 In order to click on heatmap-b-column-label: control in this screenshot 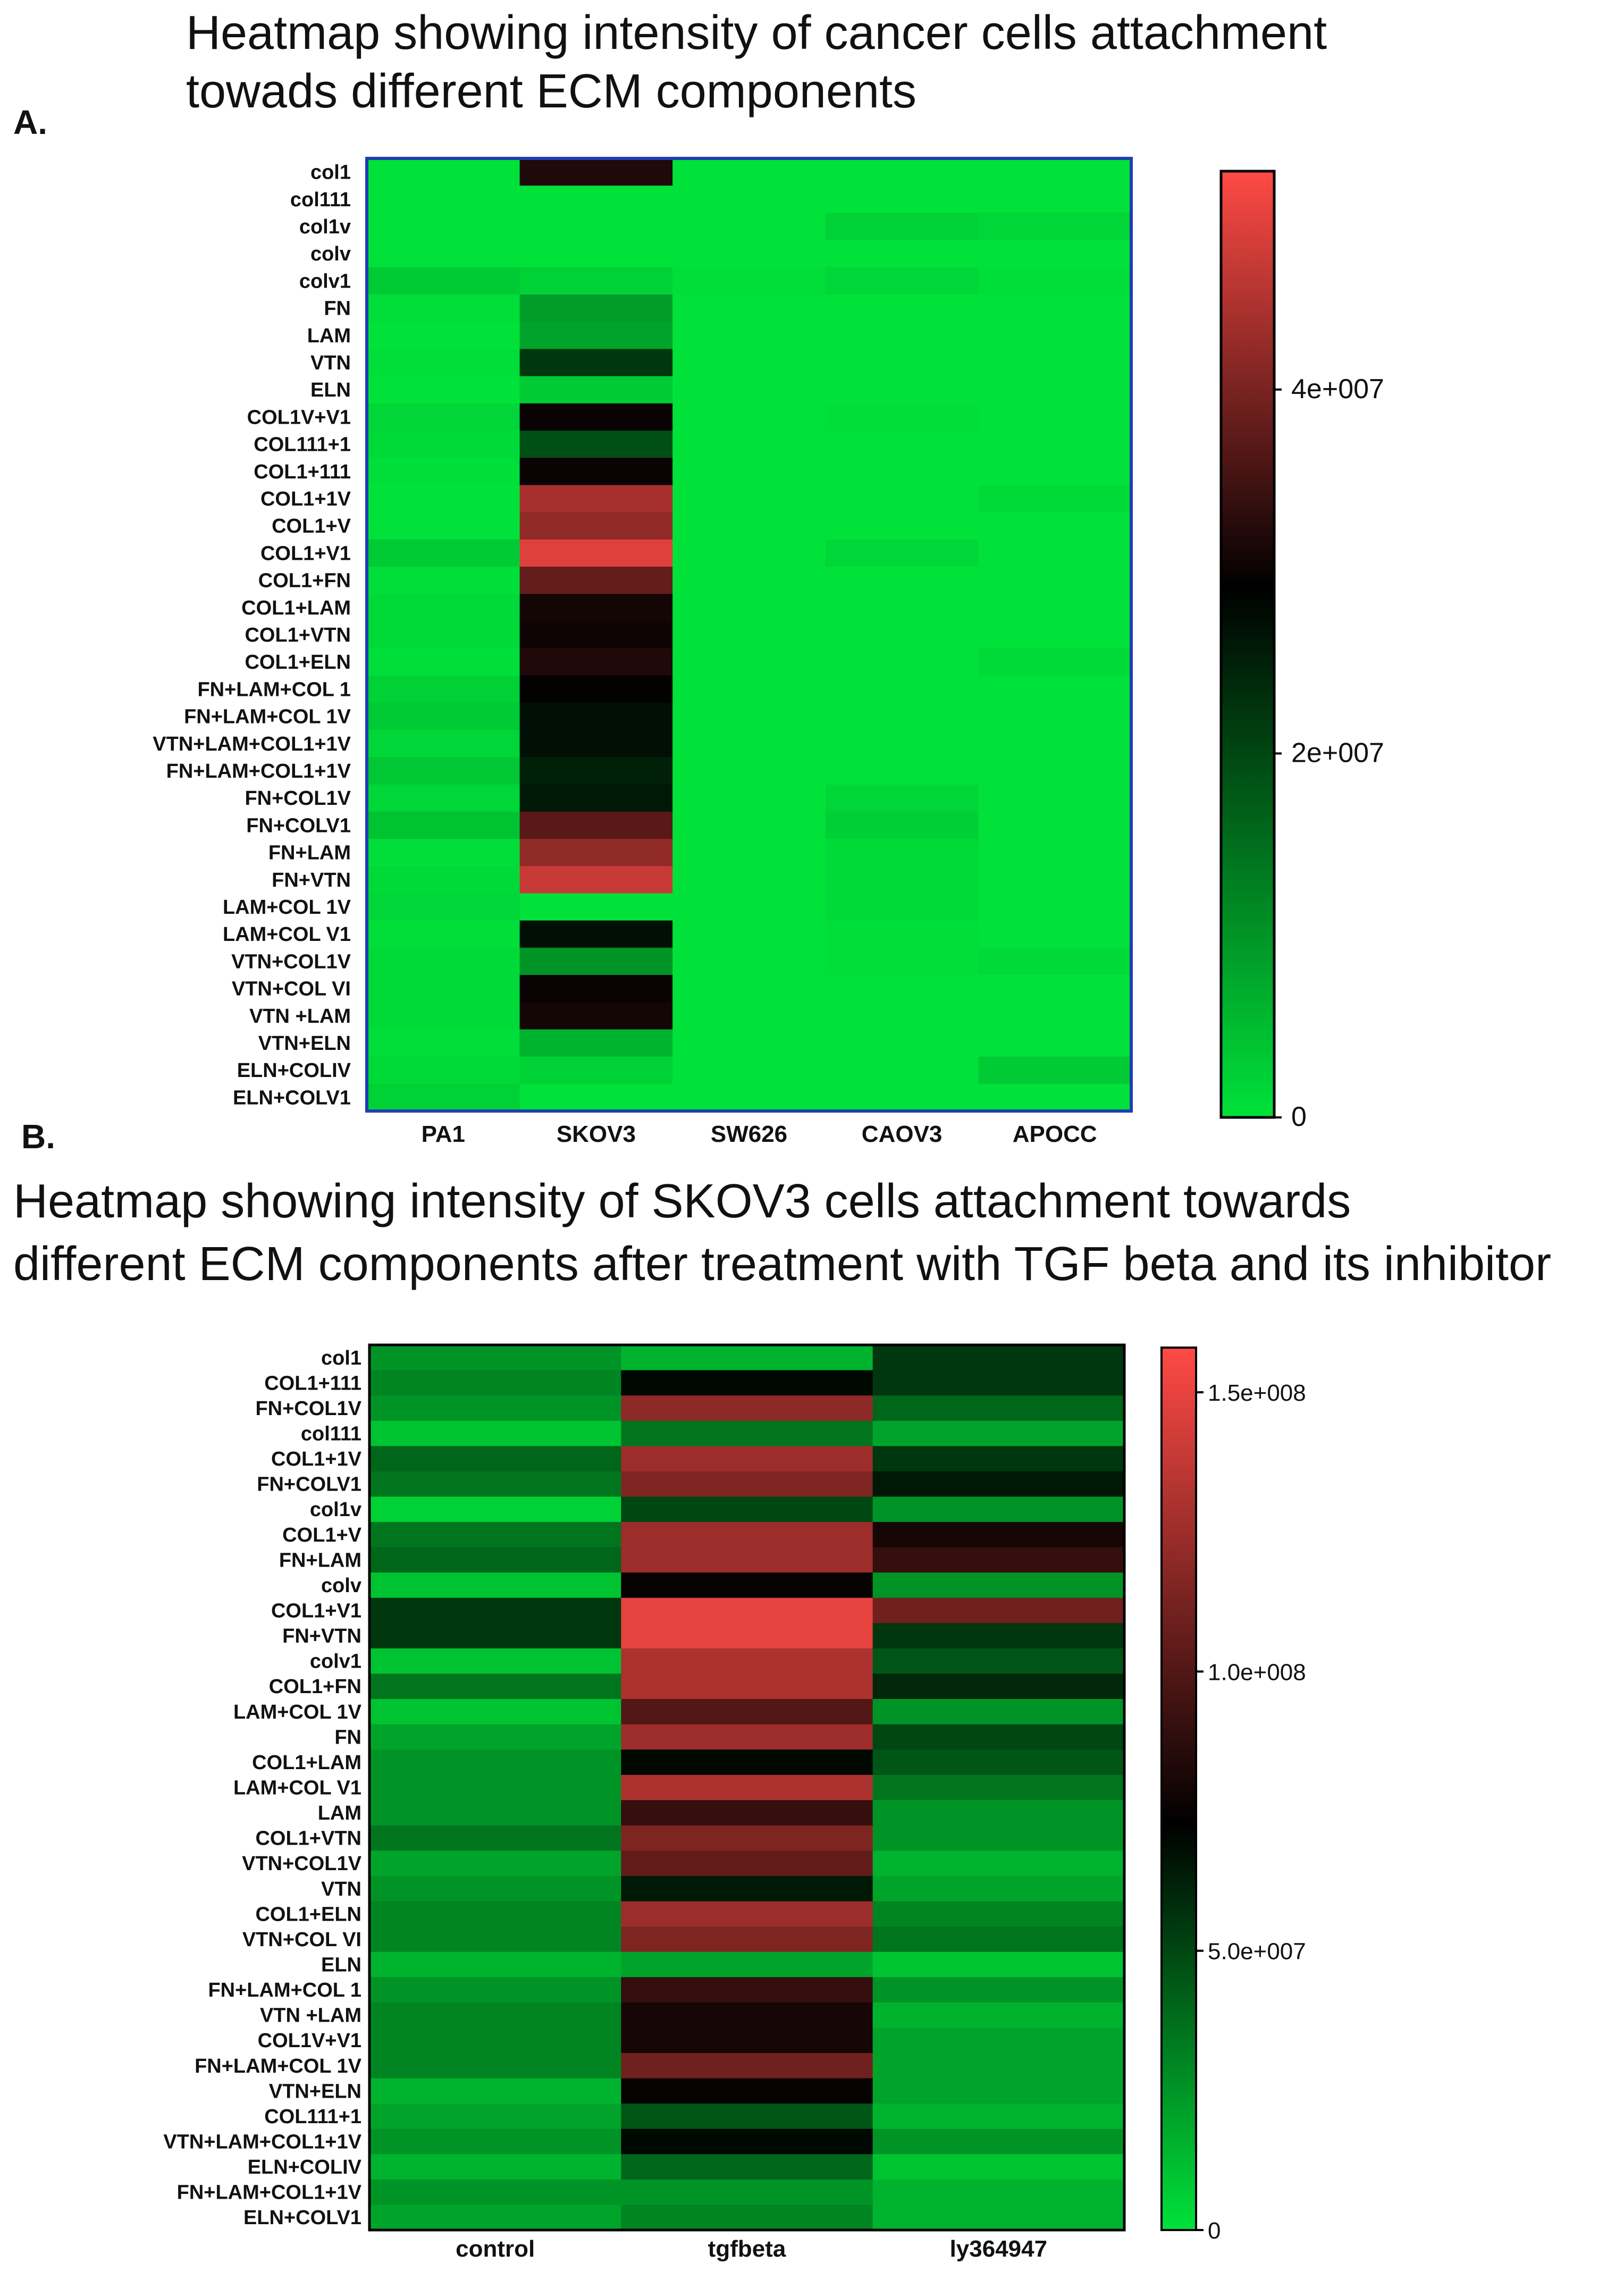, I will do `click(495, 2249)`.